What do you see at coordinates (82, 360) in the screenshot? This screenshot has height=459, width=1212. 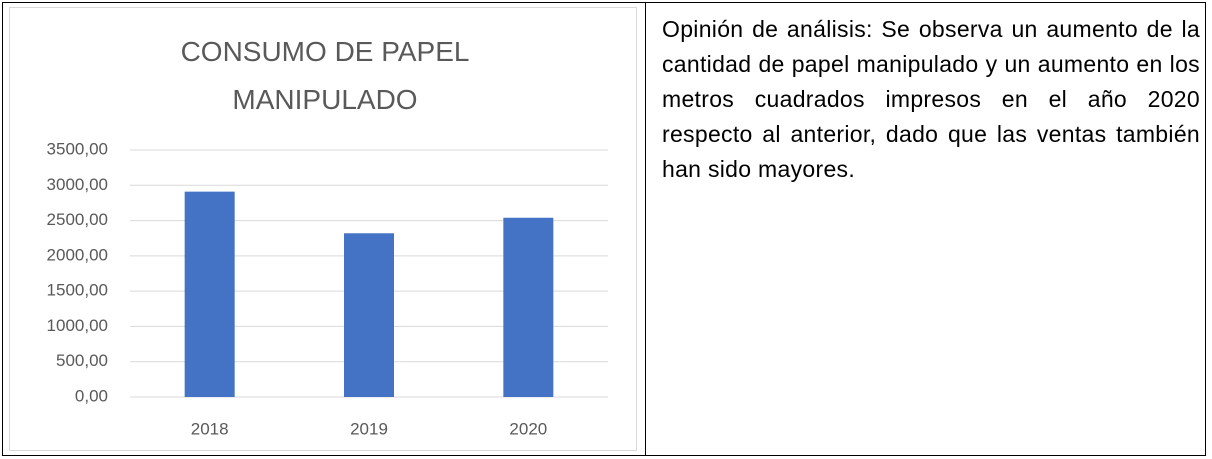 I see `y-tick-label: 500,00` at bounding box center [82, 360].